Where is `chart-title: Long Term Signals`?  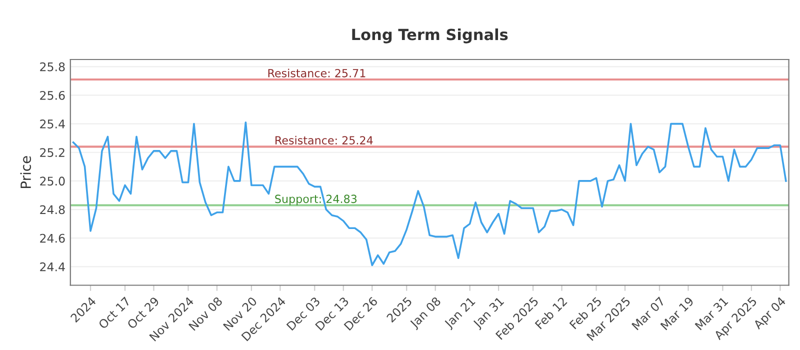 chart-title: Long Term Signals is located at coordinates (430, 36).